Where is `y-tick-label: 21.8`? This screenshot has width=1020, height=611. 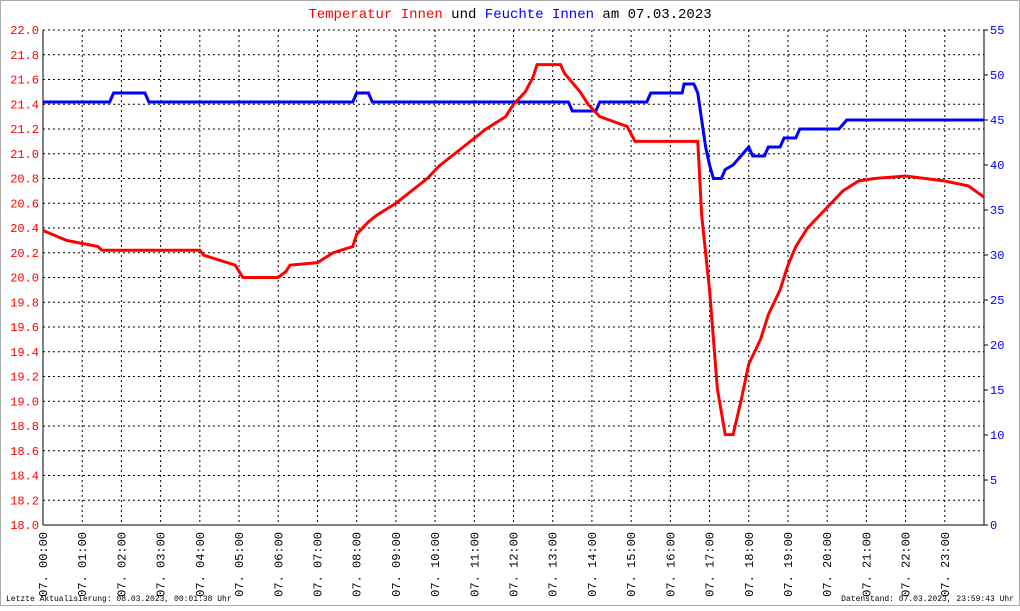
y-tick-label: 21.8 is located at coordinates (24, 56).